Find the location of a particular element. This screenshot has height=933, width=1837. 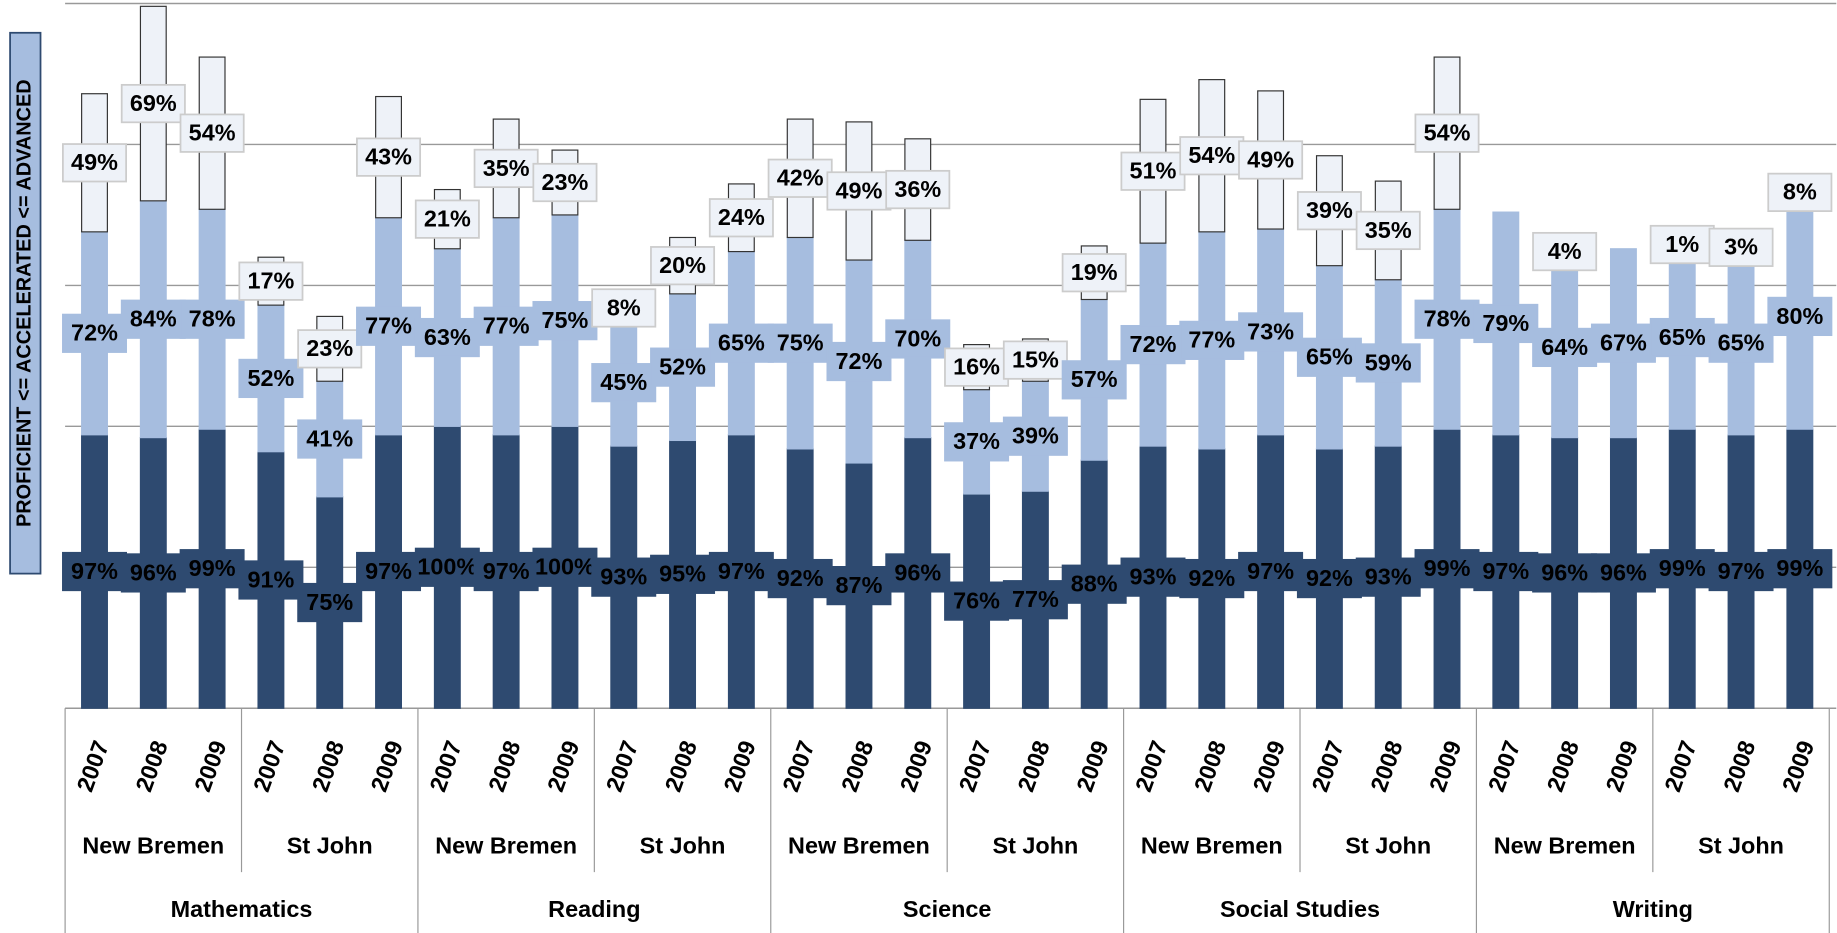

subject-label: Science is located at coordinates (947, 909).